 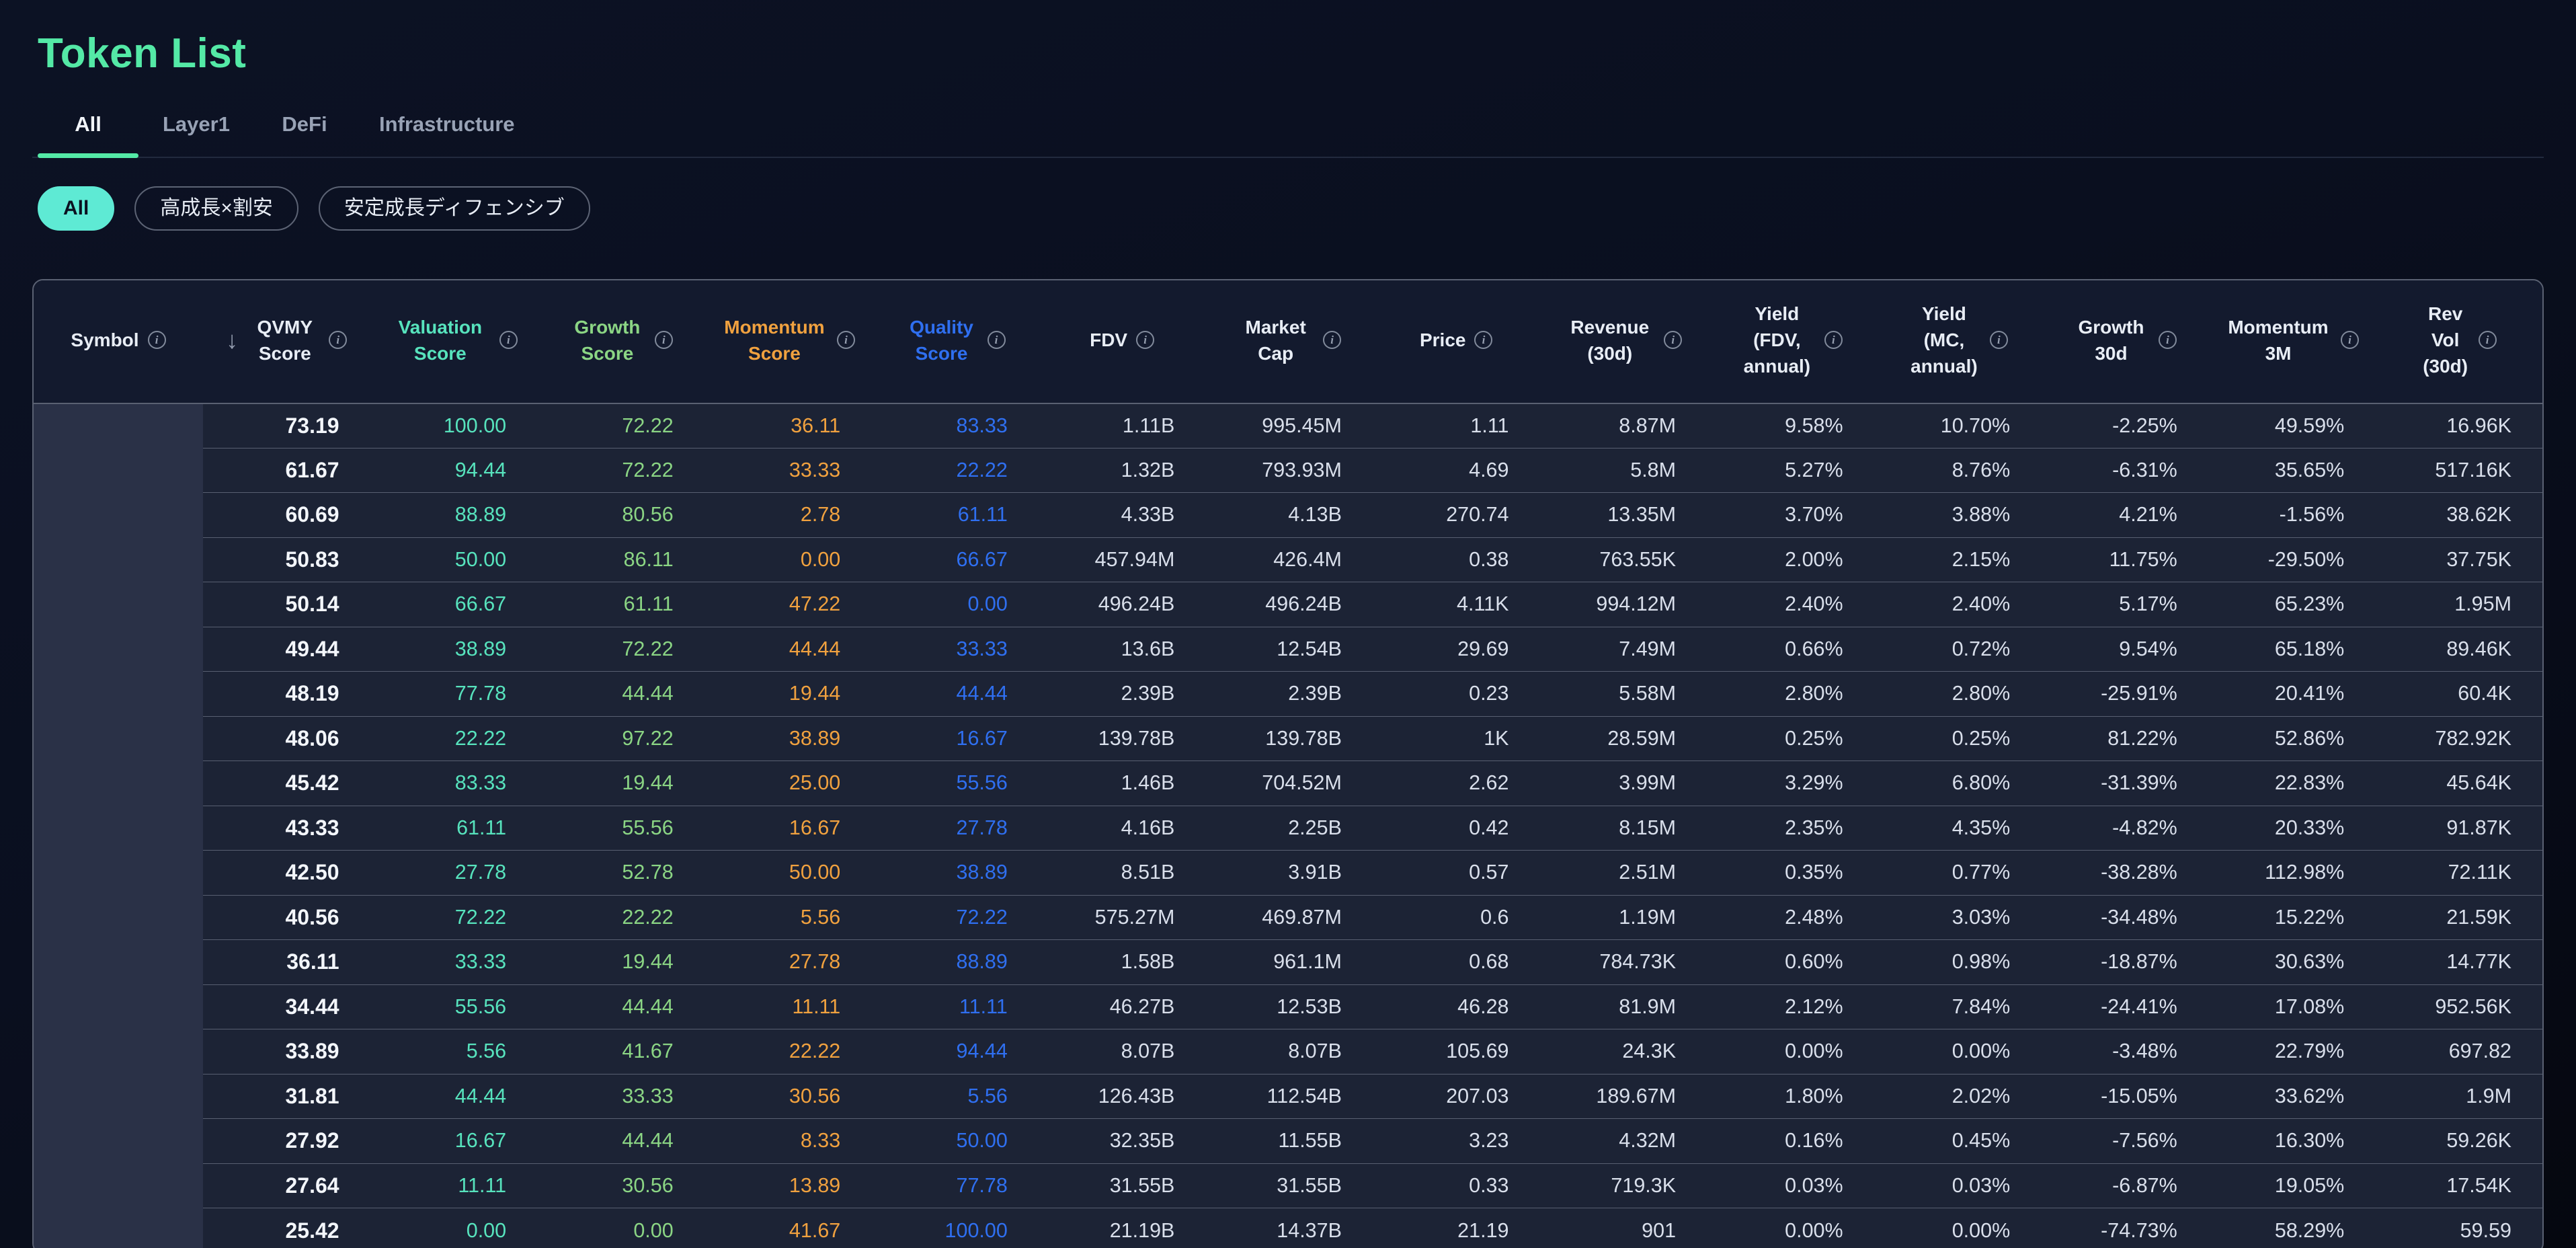 I want to click on cell-yield_fdv_annual: 9.58%, so click(x=1790, y=425).